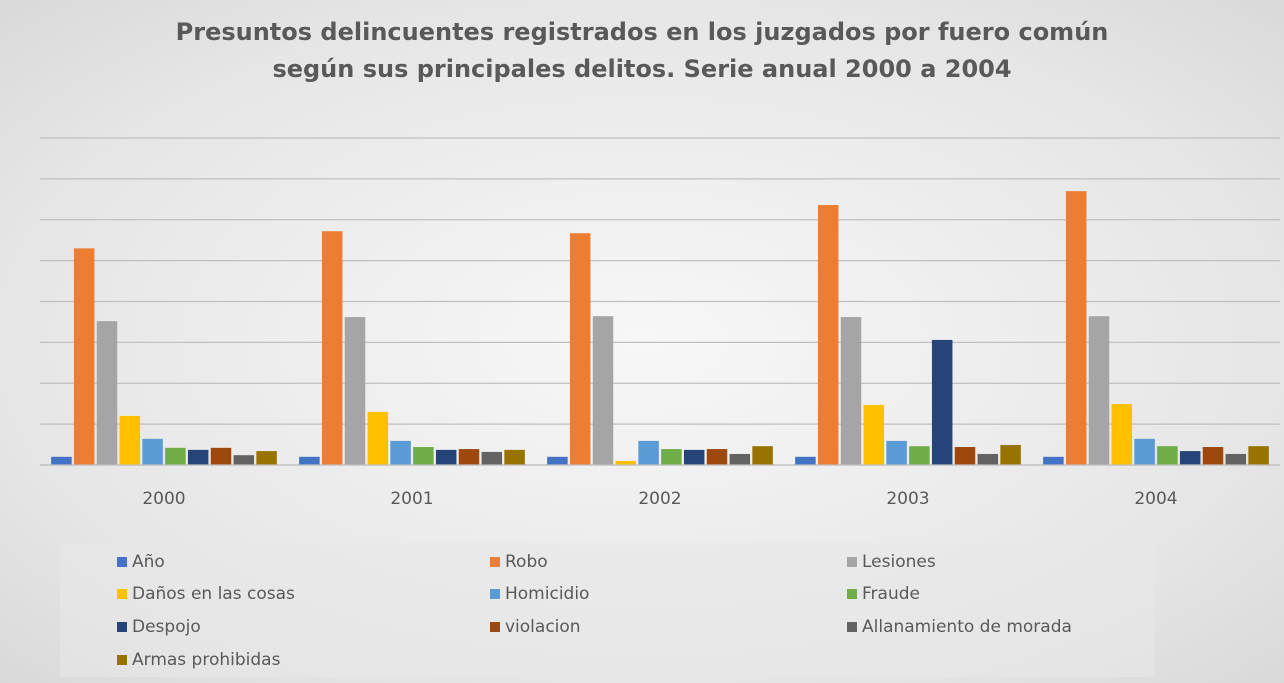 The image size is (1284, 683). Describe the element at coordinates (163, 499) in the screenshot. I see `x-tick-label: 2000` at that location.